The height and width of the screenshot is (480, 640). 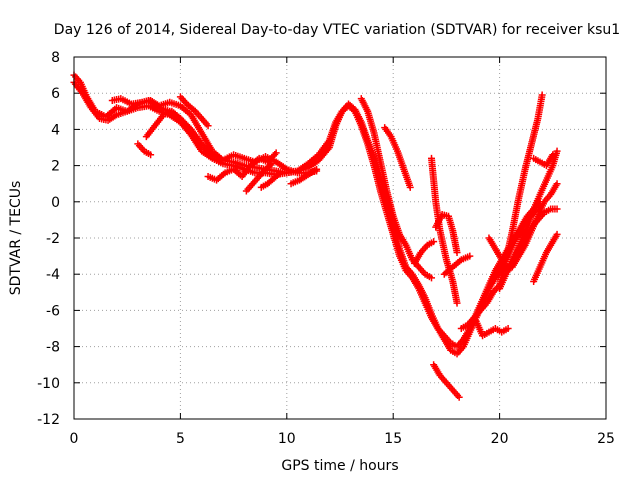 What do you see at coordinates (55, 94) in the screenshot?
I see `y-tick-label: 6` at bounding box center [55, 94].